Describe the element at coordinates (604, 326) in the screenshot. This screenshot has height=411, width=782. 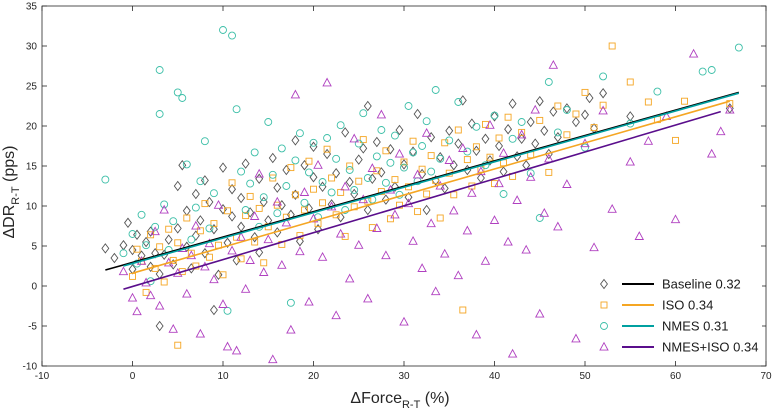
I see `legend-marker-circle` at that location.